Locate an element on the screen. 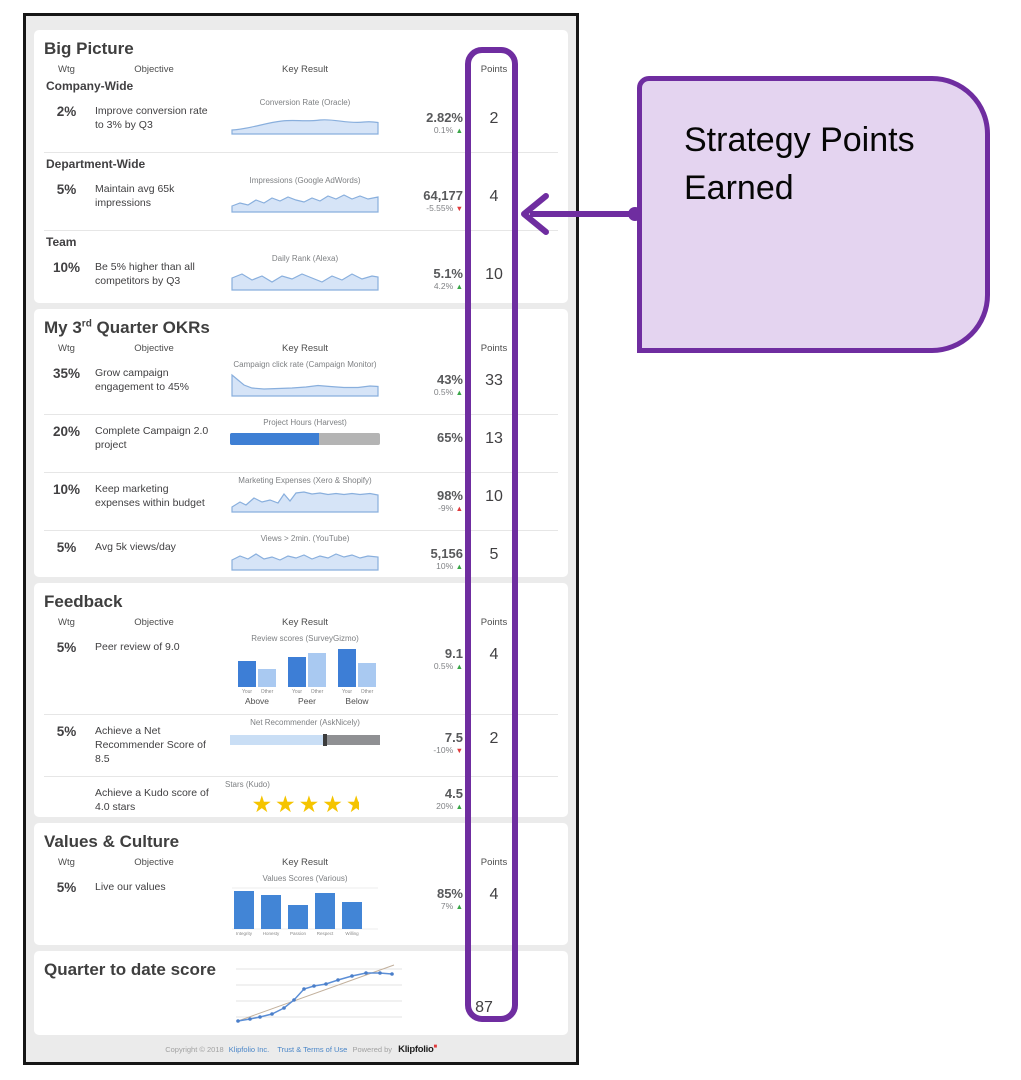  key-result-title: Project Hours (Harvest) is located at coordinates (305, 422).